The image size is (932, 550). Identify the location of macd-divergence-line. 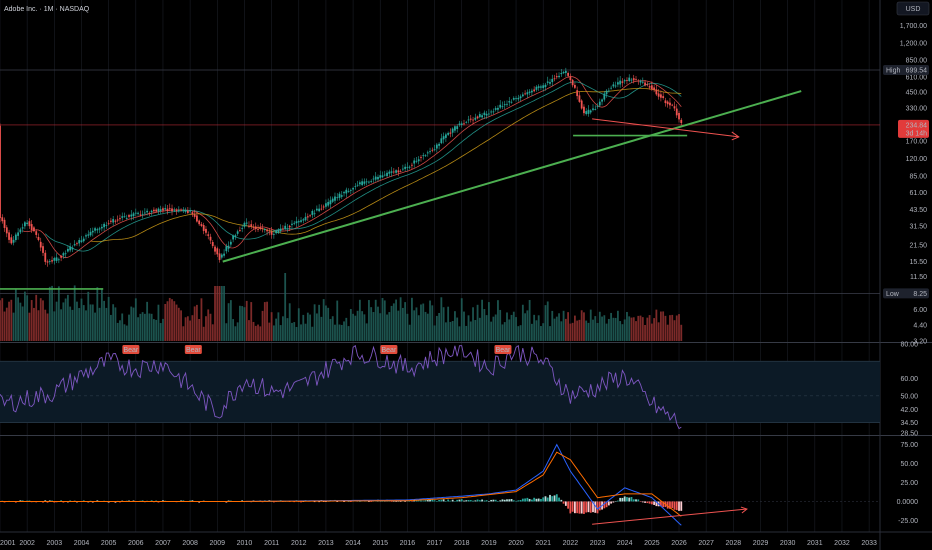
(669, 516).